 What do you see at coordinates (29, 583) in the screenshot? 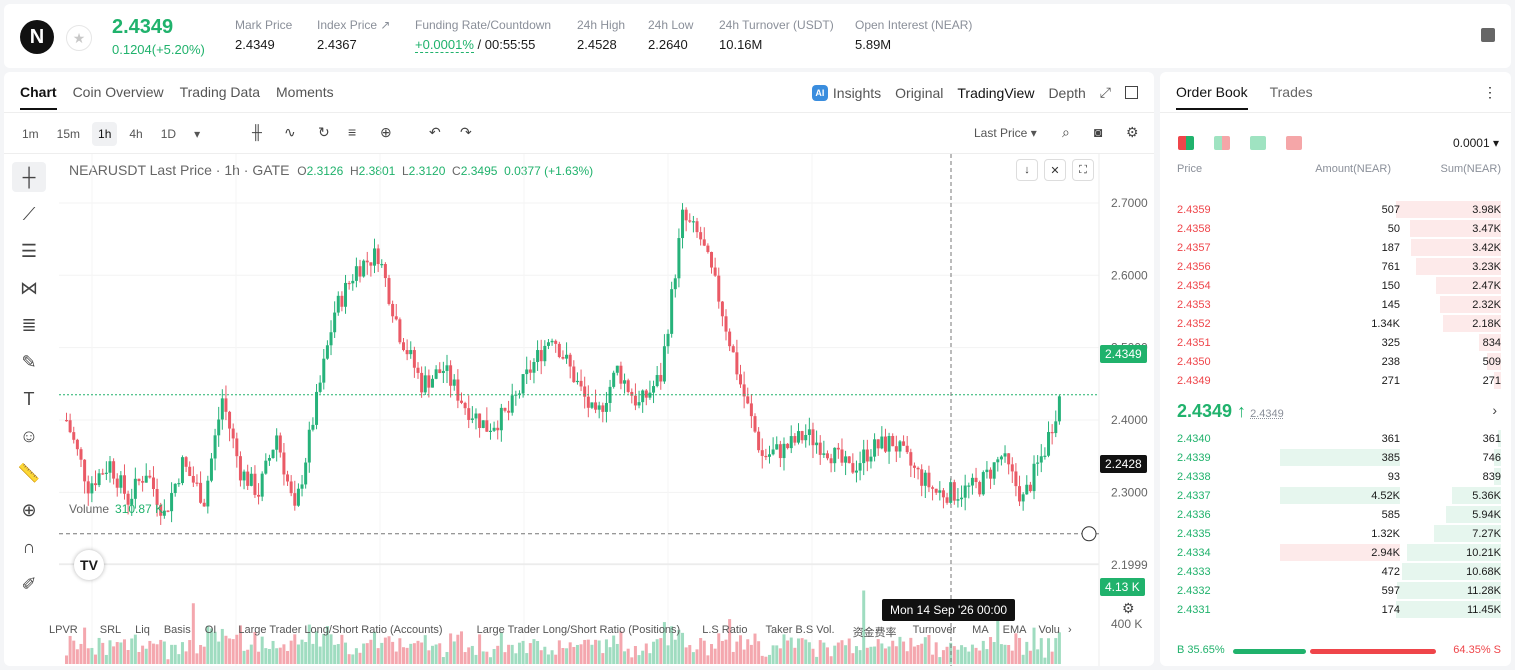
I see `pencil-icon: ✐` at bounding box center [29, 583].